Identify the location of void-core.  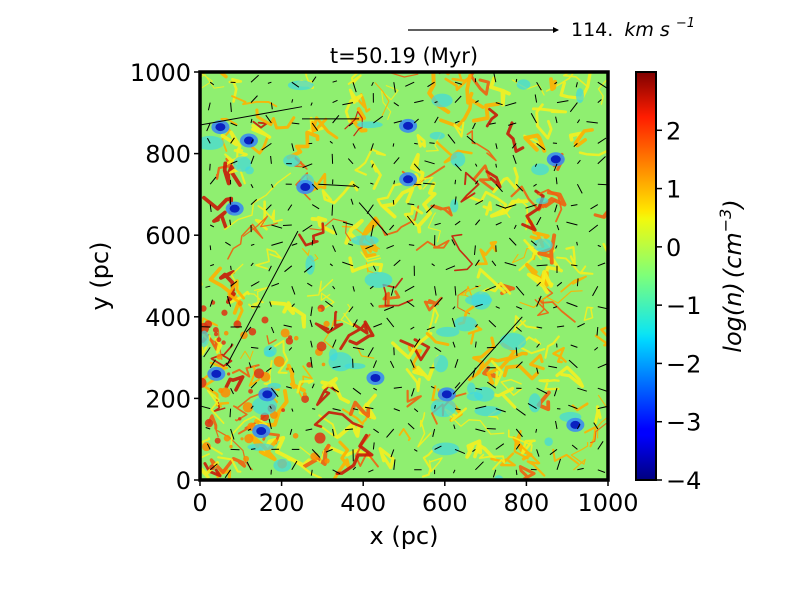
(216, 373).